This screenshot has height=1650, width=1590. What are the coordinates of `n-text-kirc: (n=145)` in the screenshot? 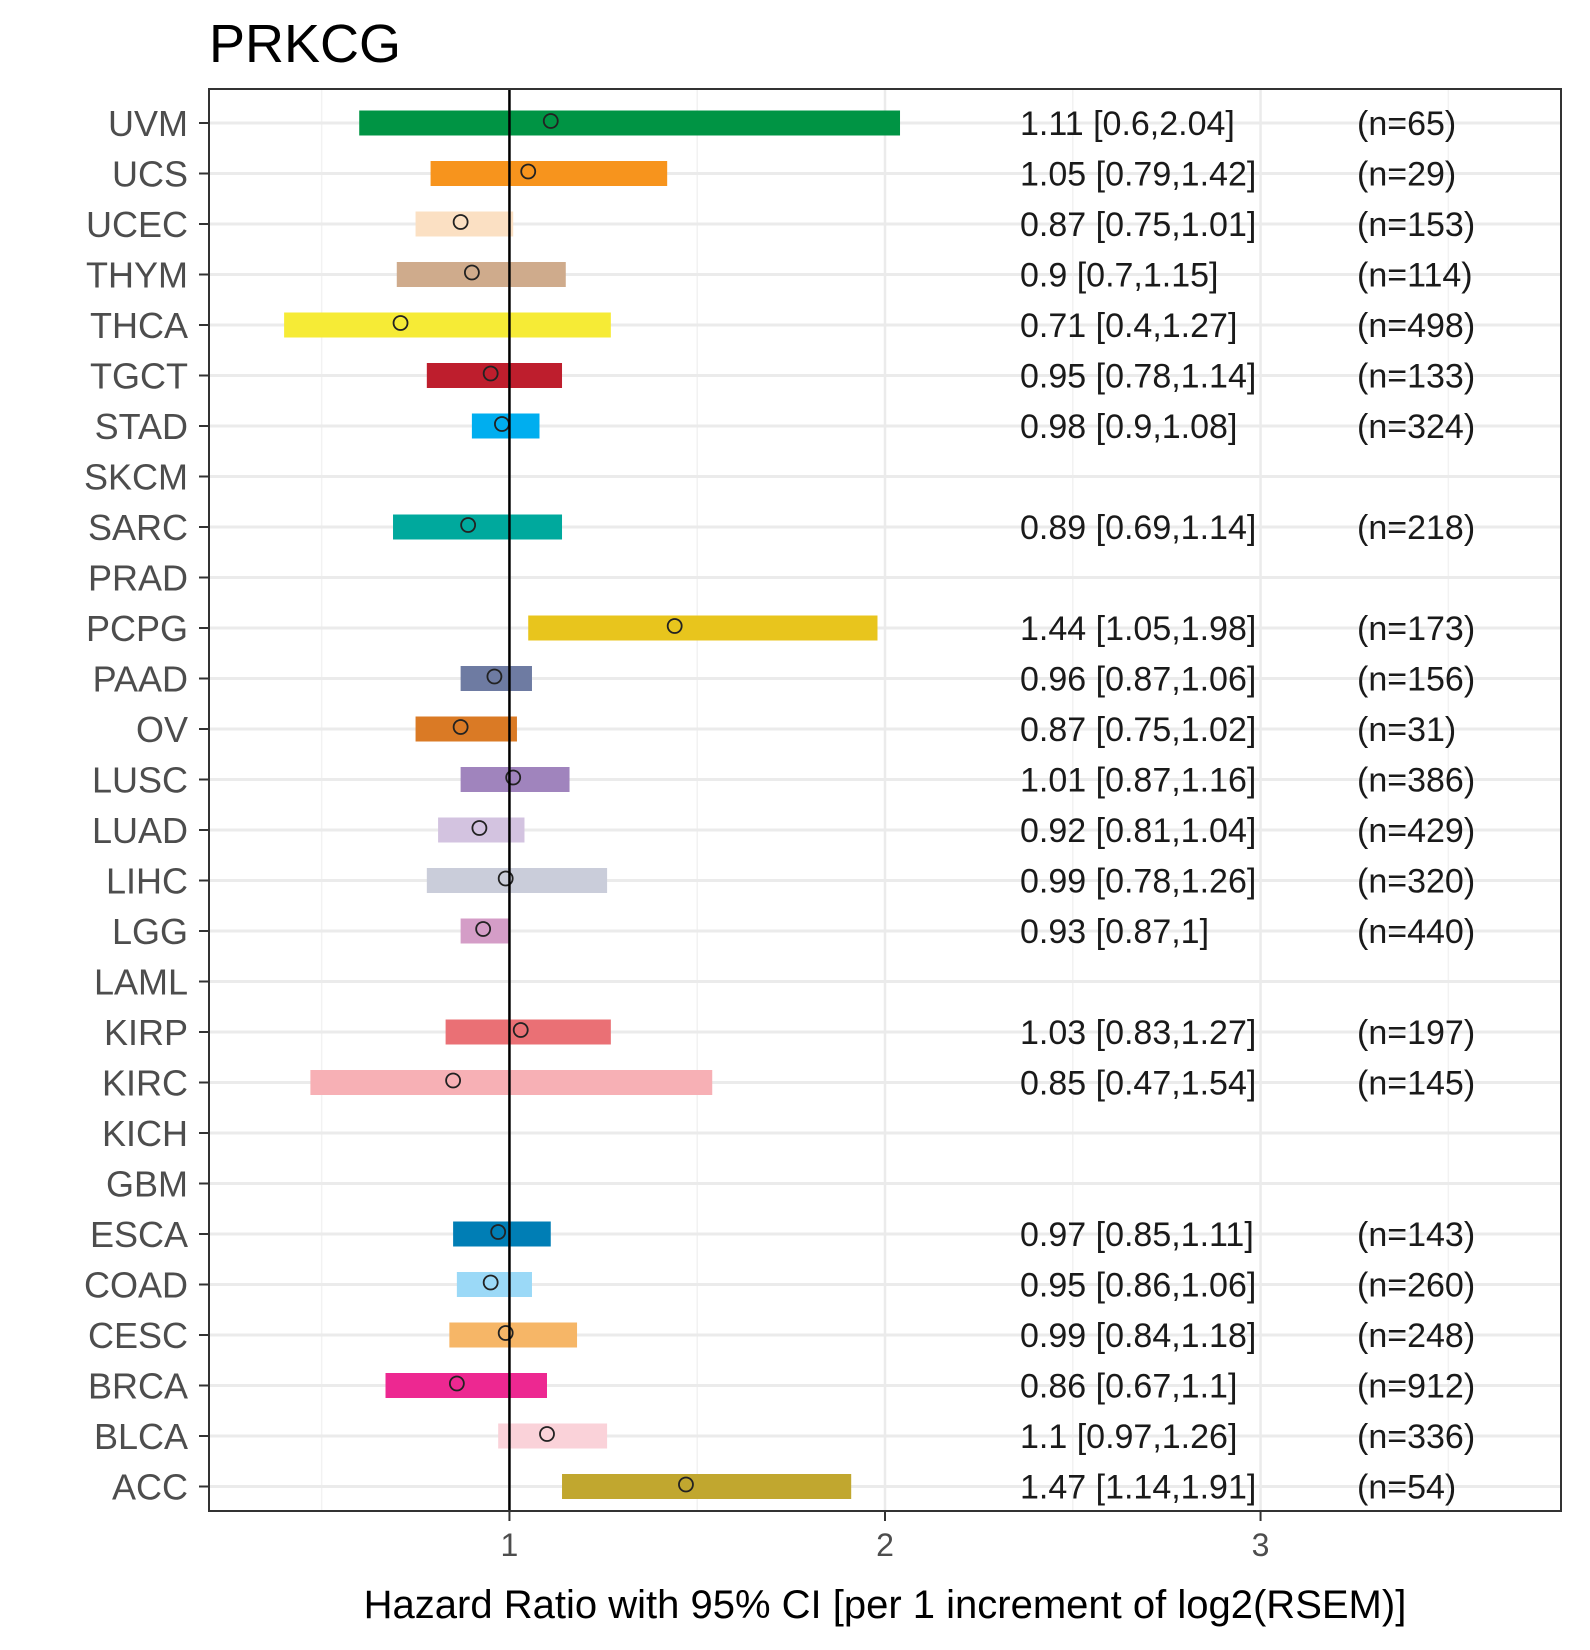 It's located at (1416, 1084).